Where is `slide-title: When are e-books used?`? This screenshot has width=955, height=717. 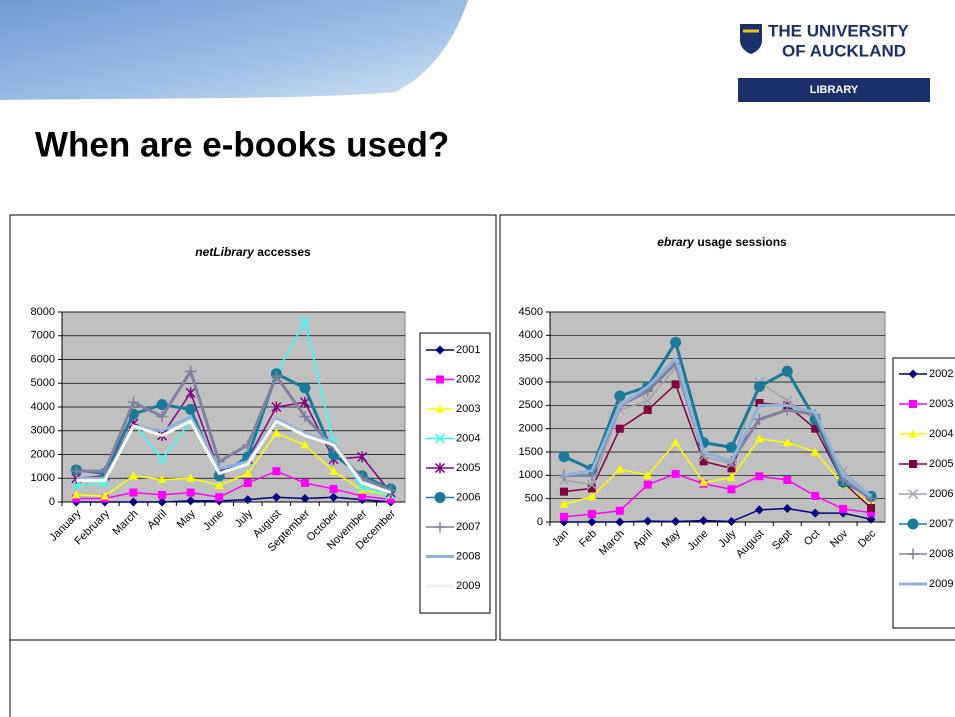 slide-title: When are e-books used? is located at coordinates (242, 144).